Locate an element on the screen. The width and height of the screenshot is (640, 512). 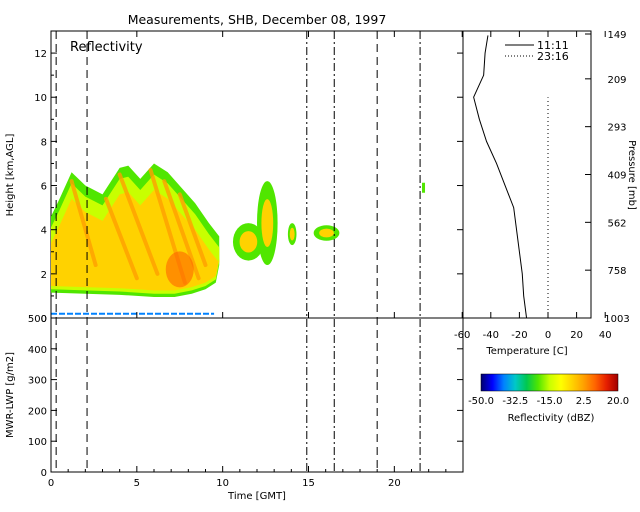
time-tick-label: 15 is located at coordinates (308, 483).